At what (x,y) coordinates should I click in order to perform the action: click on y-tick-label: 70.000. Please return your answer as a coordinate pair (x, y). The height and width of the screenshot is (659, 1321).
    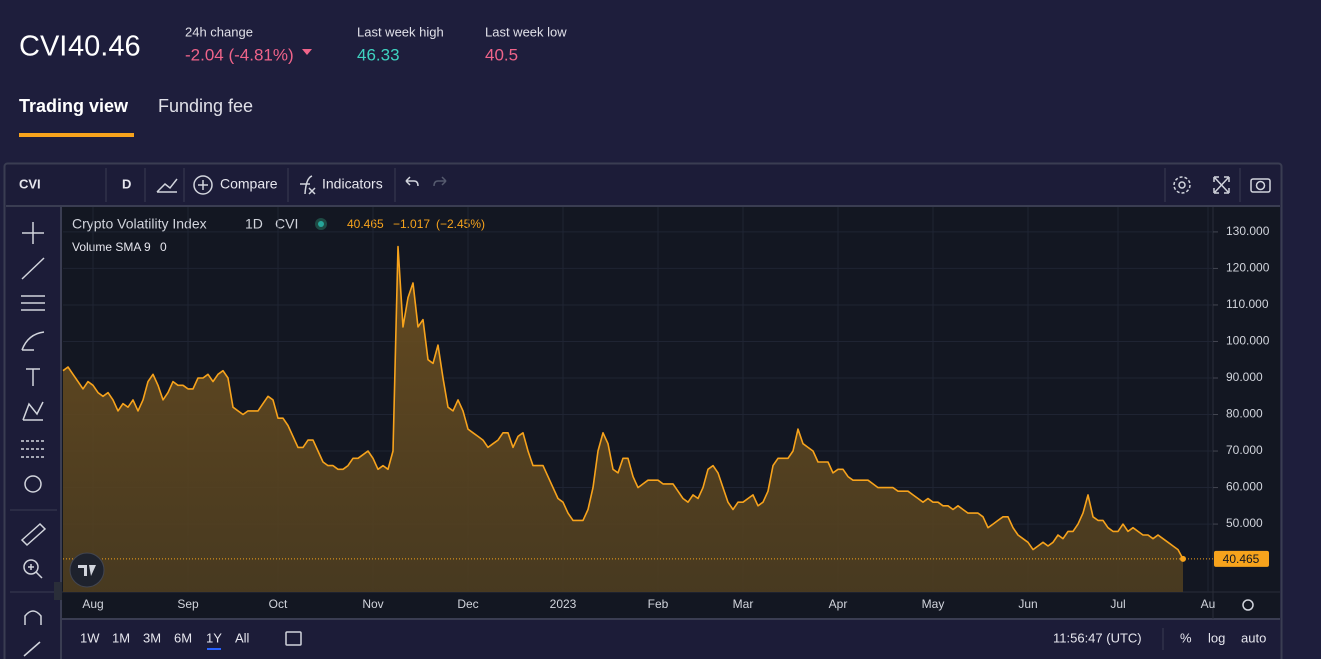
    Looking at the image, I should click on (1244, 450).